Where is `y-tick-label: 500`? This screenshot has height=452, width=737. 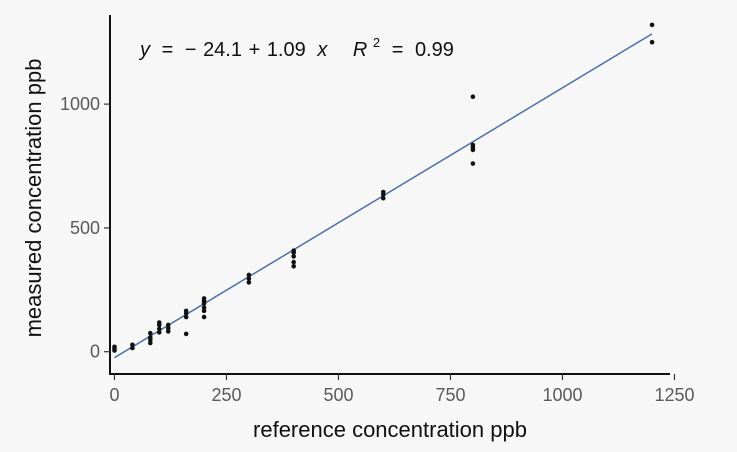 y-tick-label: 500 is located at coordinates (85, 228).